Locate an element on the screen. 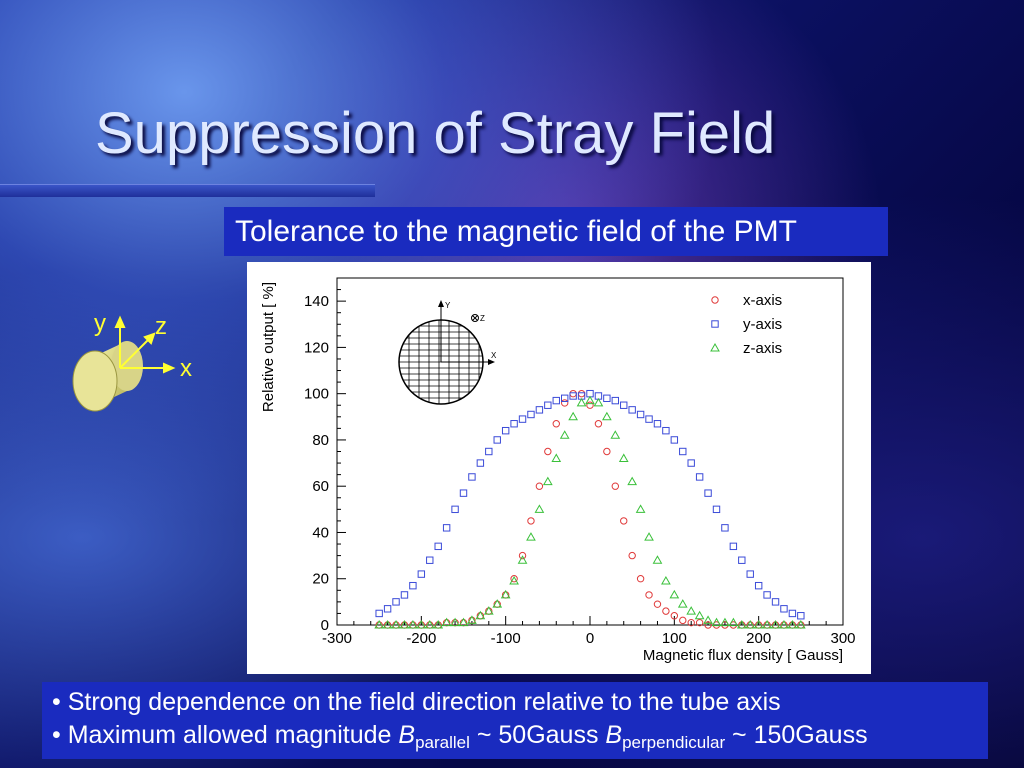 The width and height of the screenshot is (1024, 768). inset-z-out-symbol is located at coordinates (475, 318).